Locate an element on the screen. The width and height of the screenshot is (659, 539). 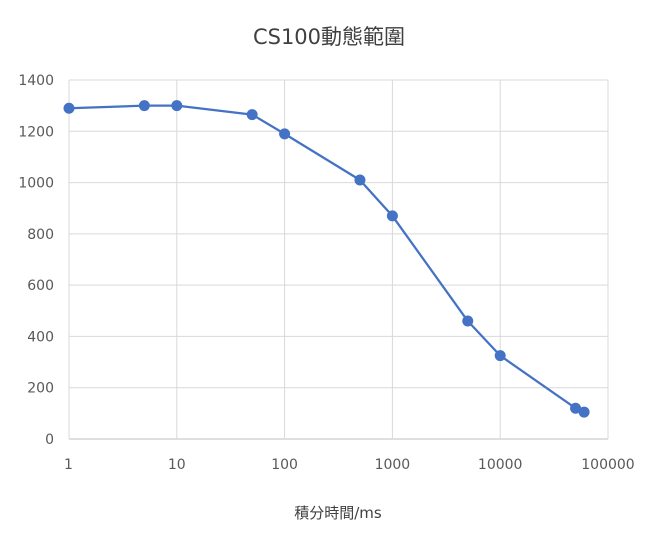
y-tick-label: 1400 is located at coordinates (36, 81).